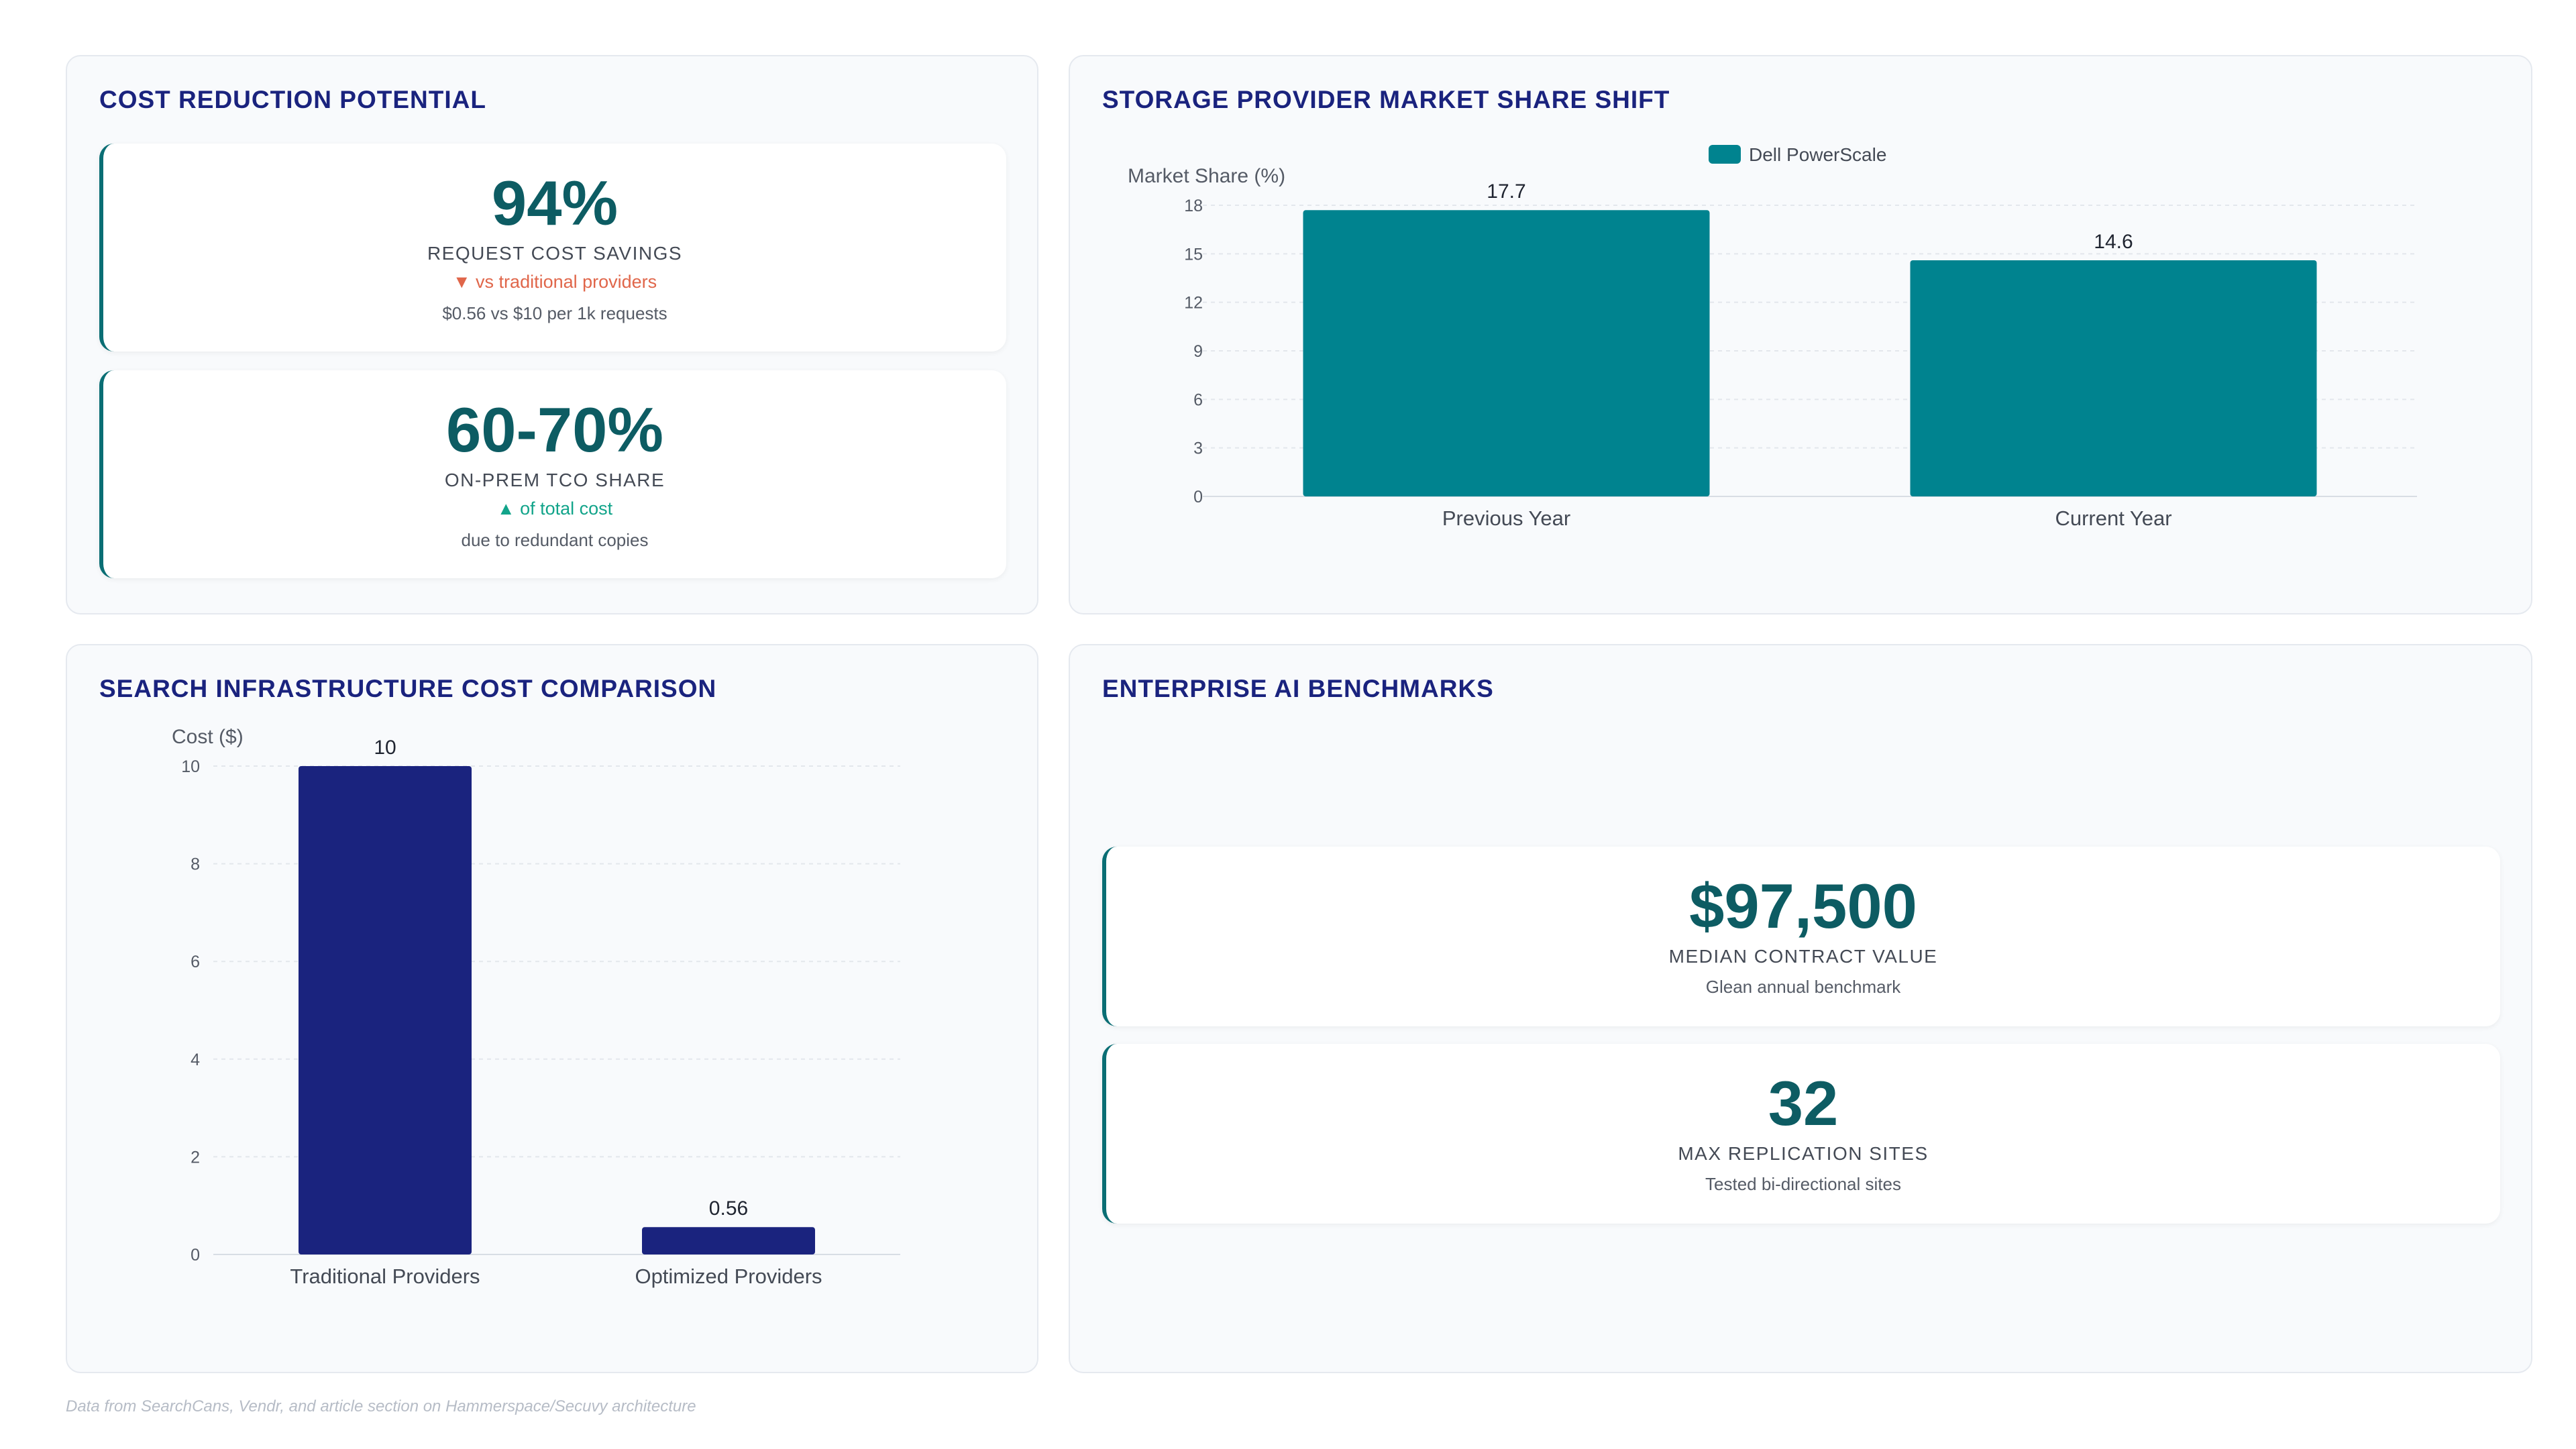  Describe the element at coordinates (1298, 688) in the screenshot. I see `enterprise-benchmarks-title: ENTERPRISE AI BENCHMARKS` at that location.